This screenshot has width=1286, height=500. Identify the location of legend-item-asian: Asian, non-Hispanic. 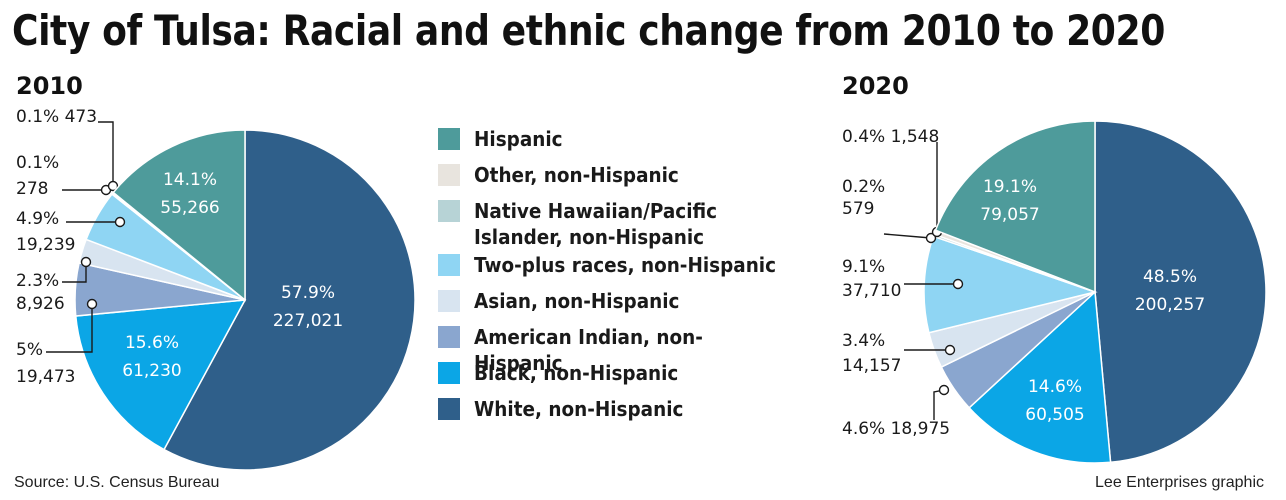
(628, 306).